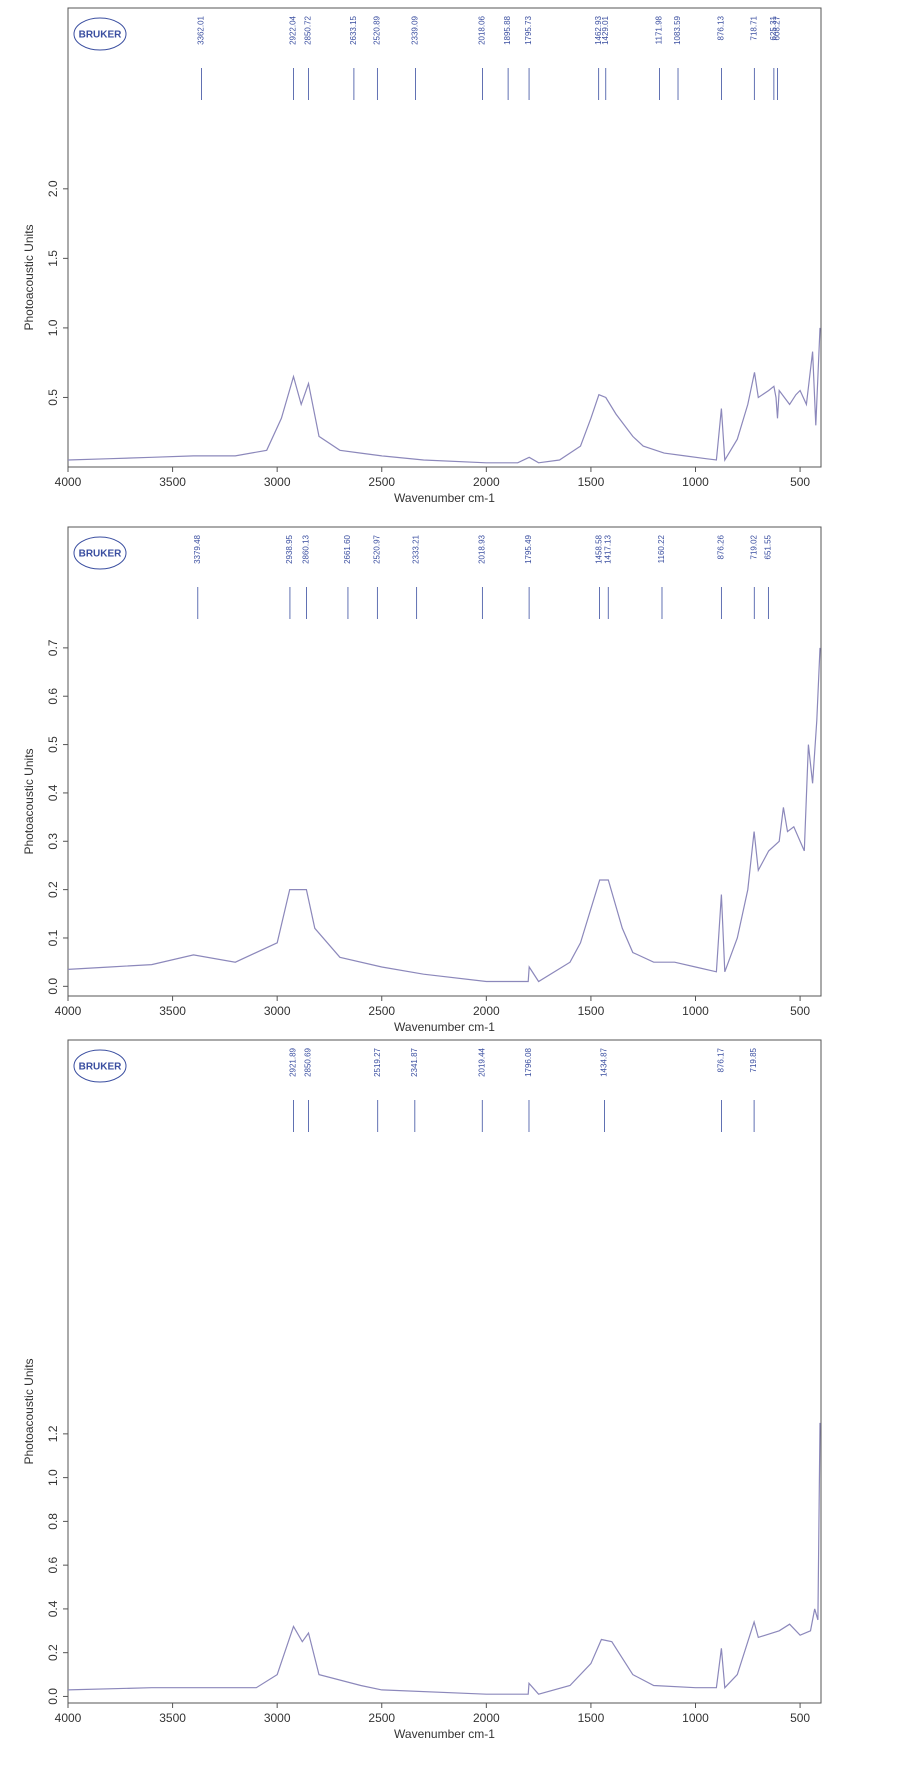 This screenshot has height=1765, width=923. Describe the element at coordinates (53, 1433) in the screenshot. I see `y-tick-label: 1.2` at that location.